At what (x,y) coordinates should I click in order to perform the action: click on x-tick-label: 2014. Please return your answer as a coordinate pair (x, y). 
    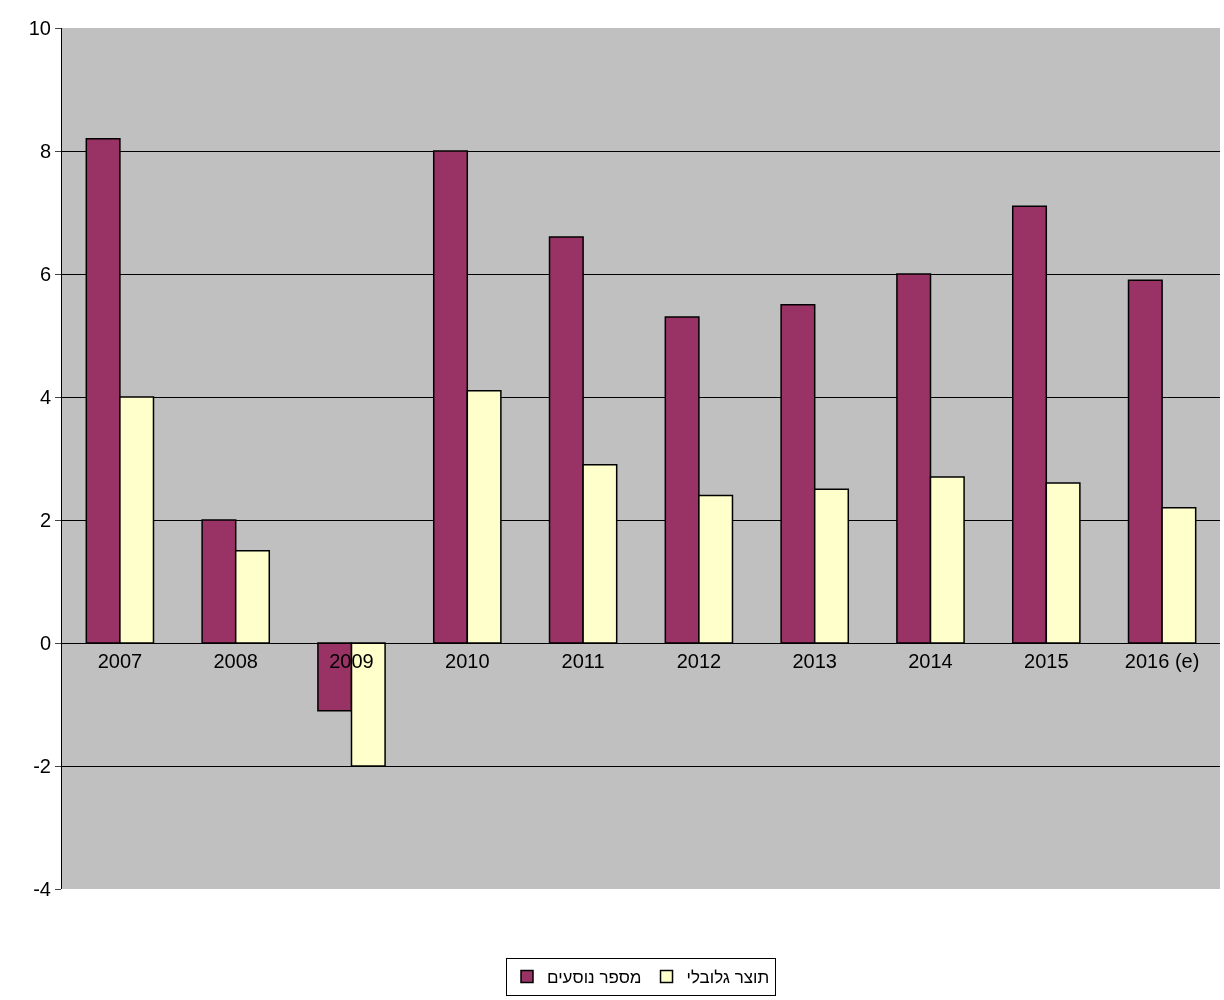
    Looking at the image, I should click on (930, 661).